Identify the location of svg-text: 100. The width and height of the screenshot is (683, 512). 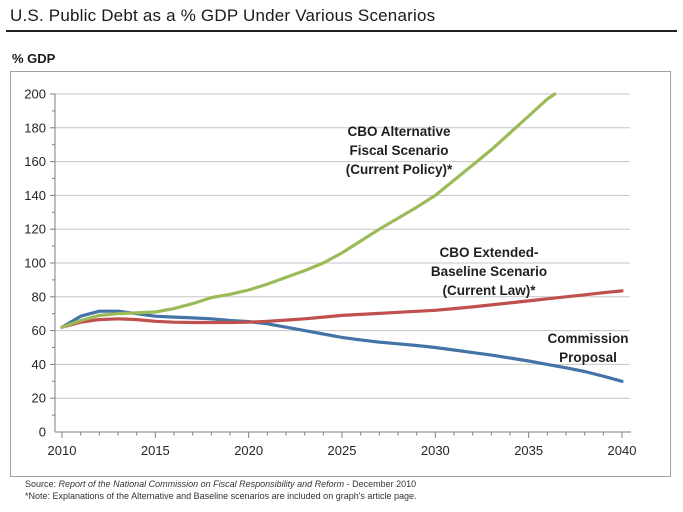
(35, 263).